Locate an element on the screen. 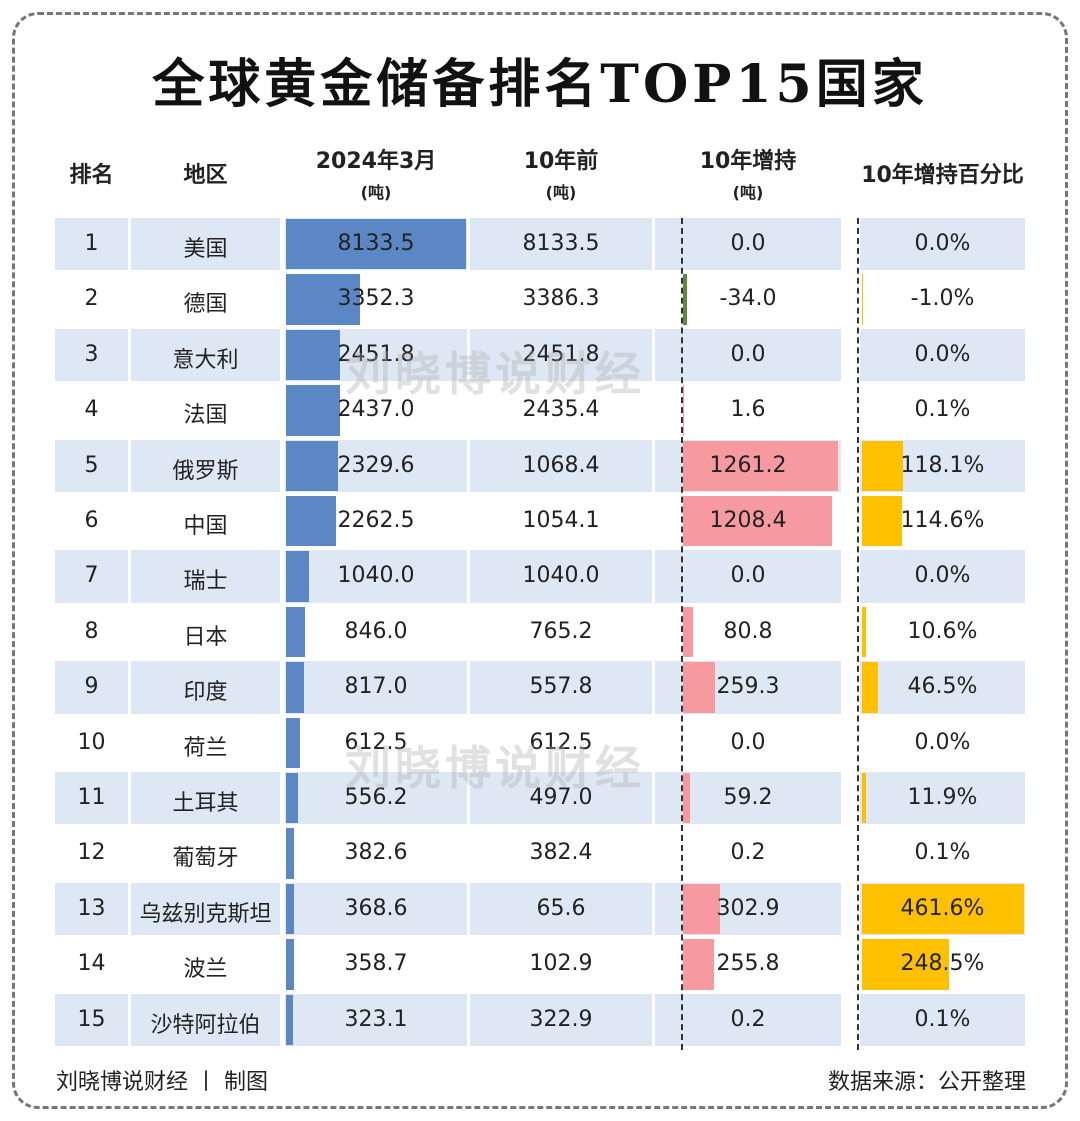 This screenshot has height=1121, width=1080. watermark: 刘晓博说财经 is located at coordinates (495, 374).